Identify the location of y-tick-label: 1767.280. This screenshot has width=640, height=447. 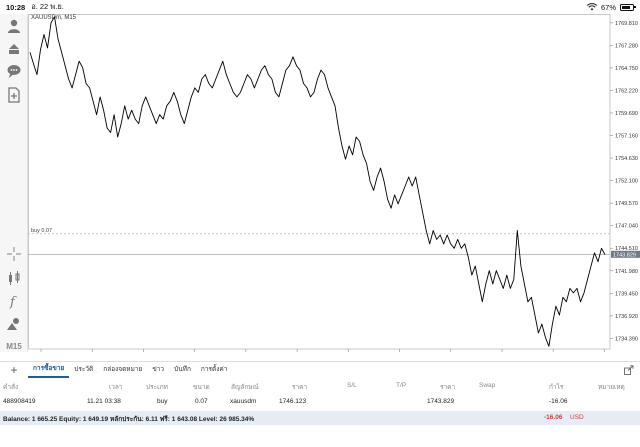
(626, 46).